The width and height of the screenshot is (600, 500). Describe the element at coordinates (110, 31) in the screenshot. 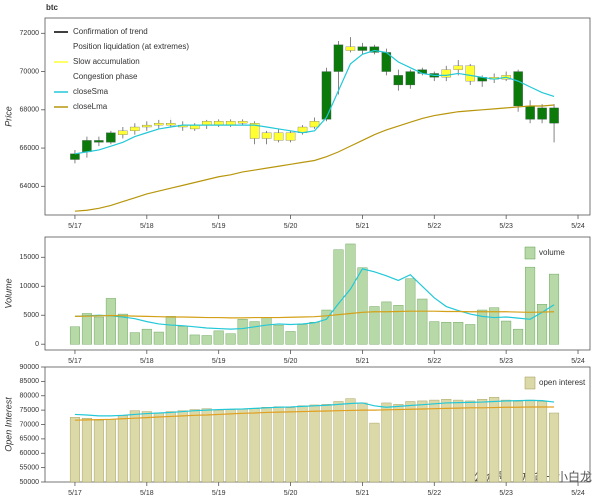

I see `legend-label: Confirmation of trend` at that location.